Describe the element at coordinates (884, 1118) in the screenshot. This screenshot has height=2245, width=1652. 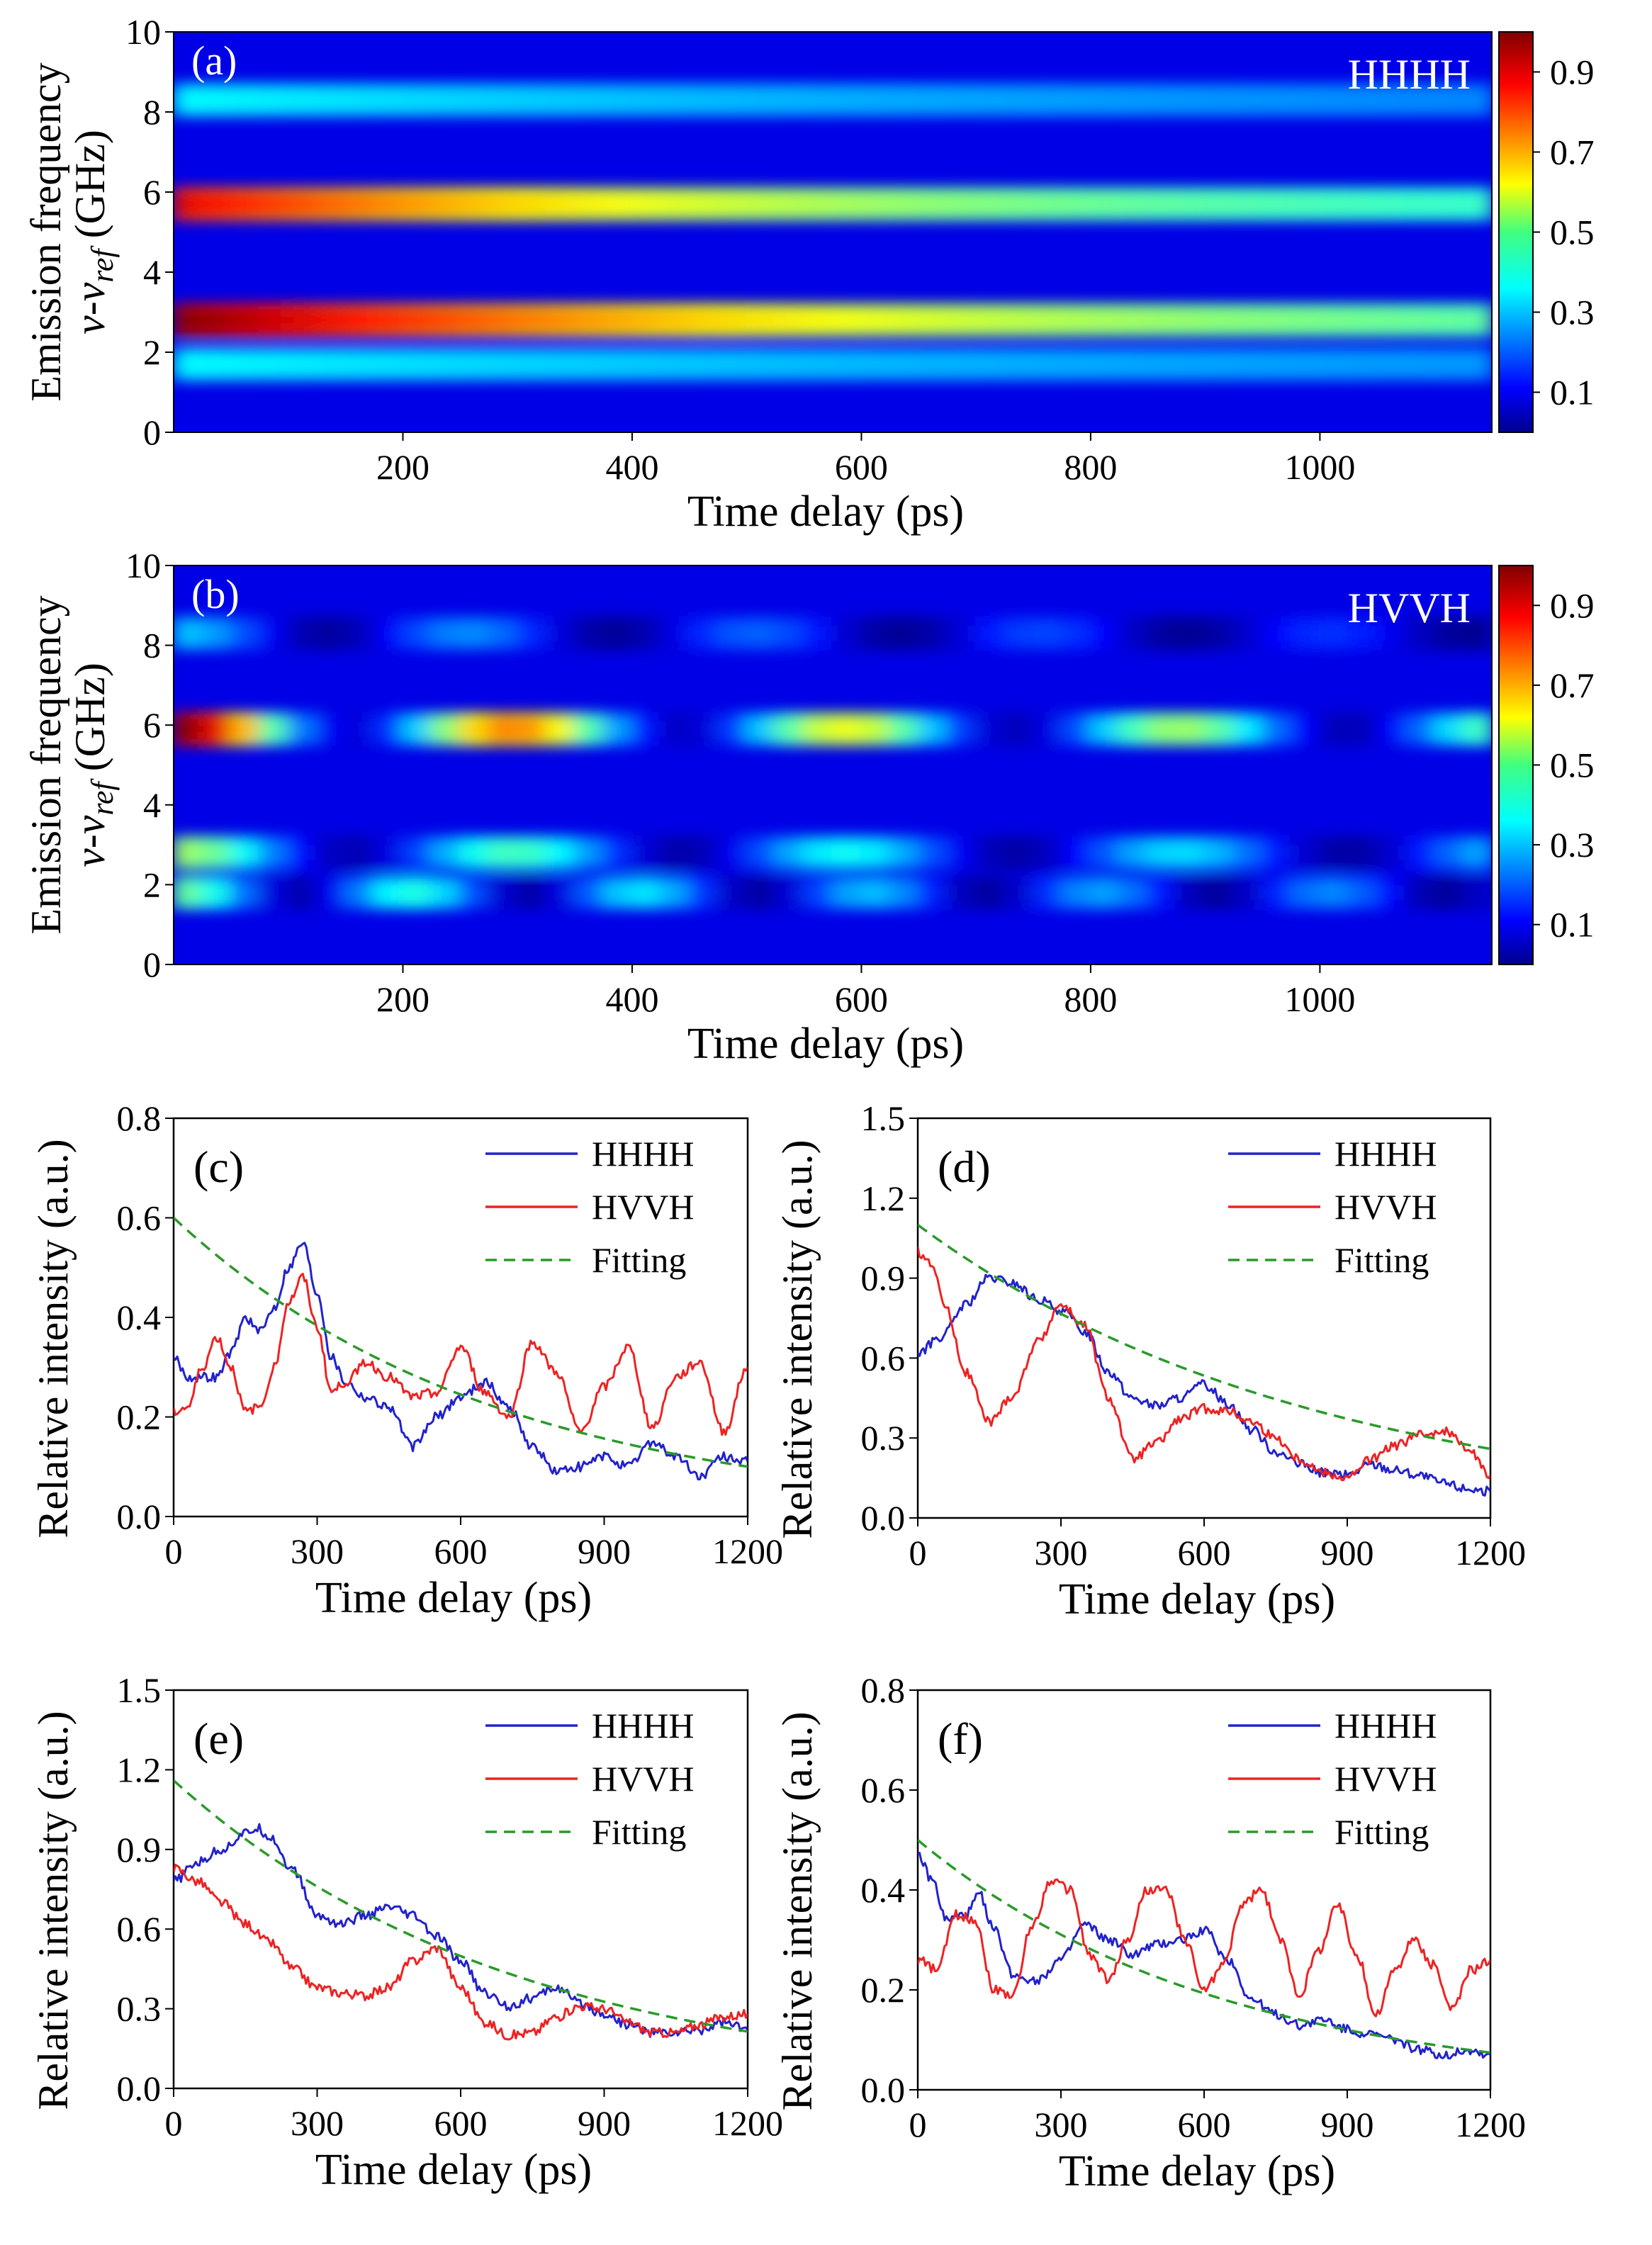
I see `y-tick-label: 1.5` at that location.